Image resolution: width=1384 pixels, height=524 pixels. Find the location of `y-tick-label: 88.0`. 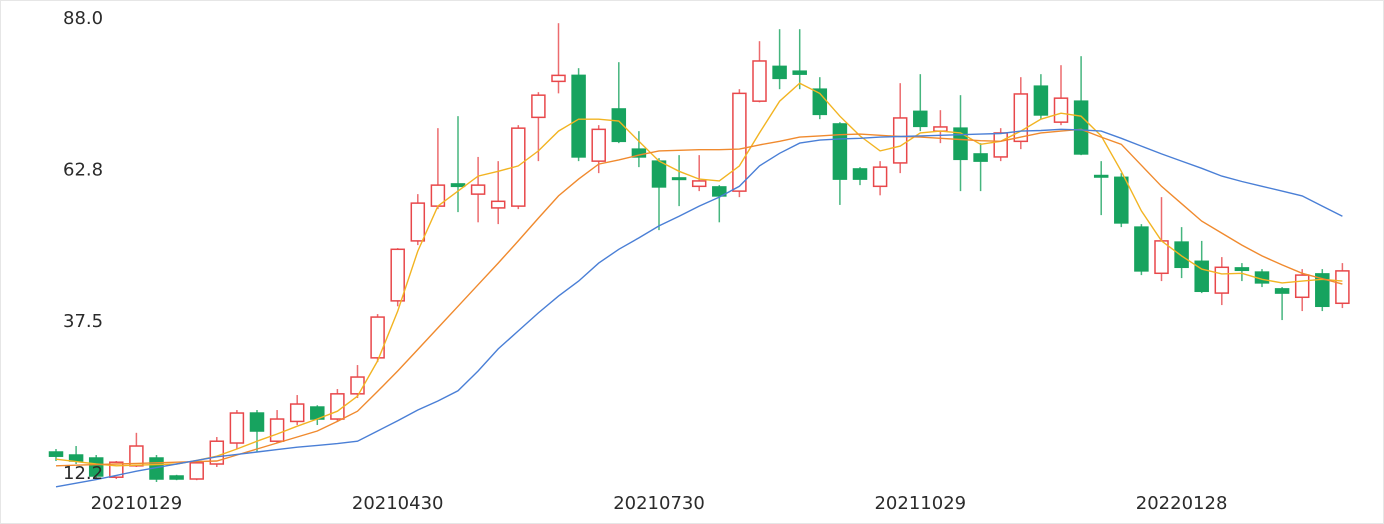

y-tick-label: 88.0 is located at coordinates (83, 18).